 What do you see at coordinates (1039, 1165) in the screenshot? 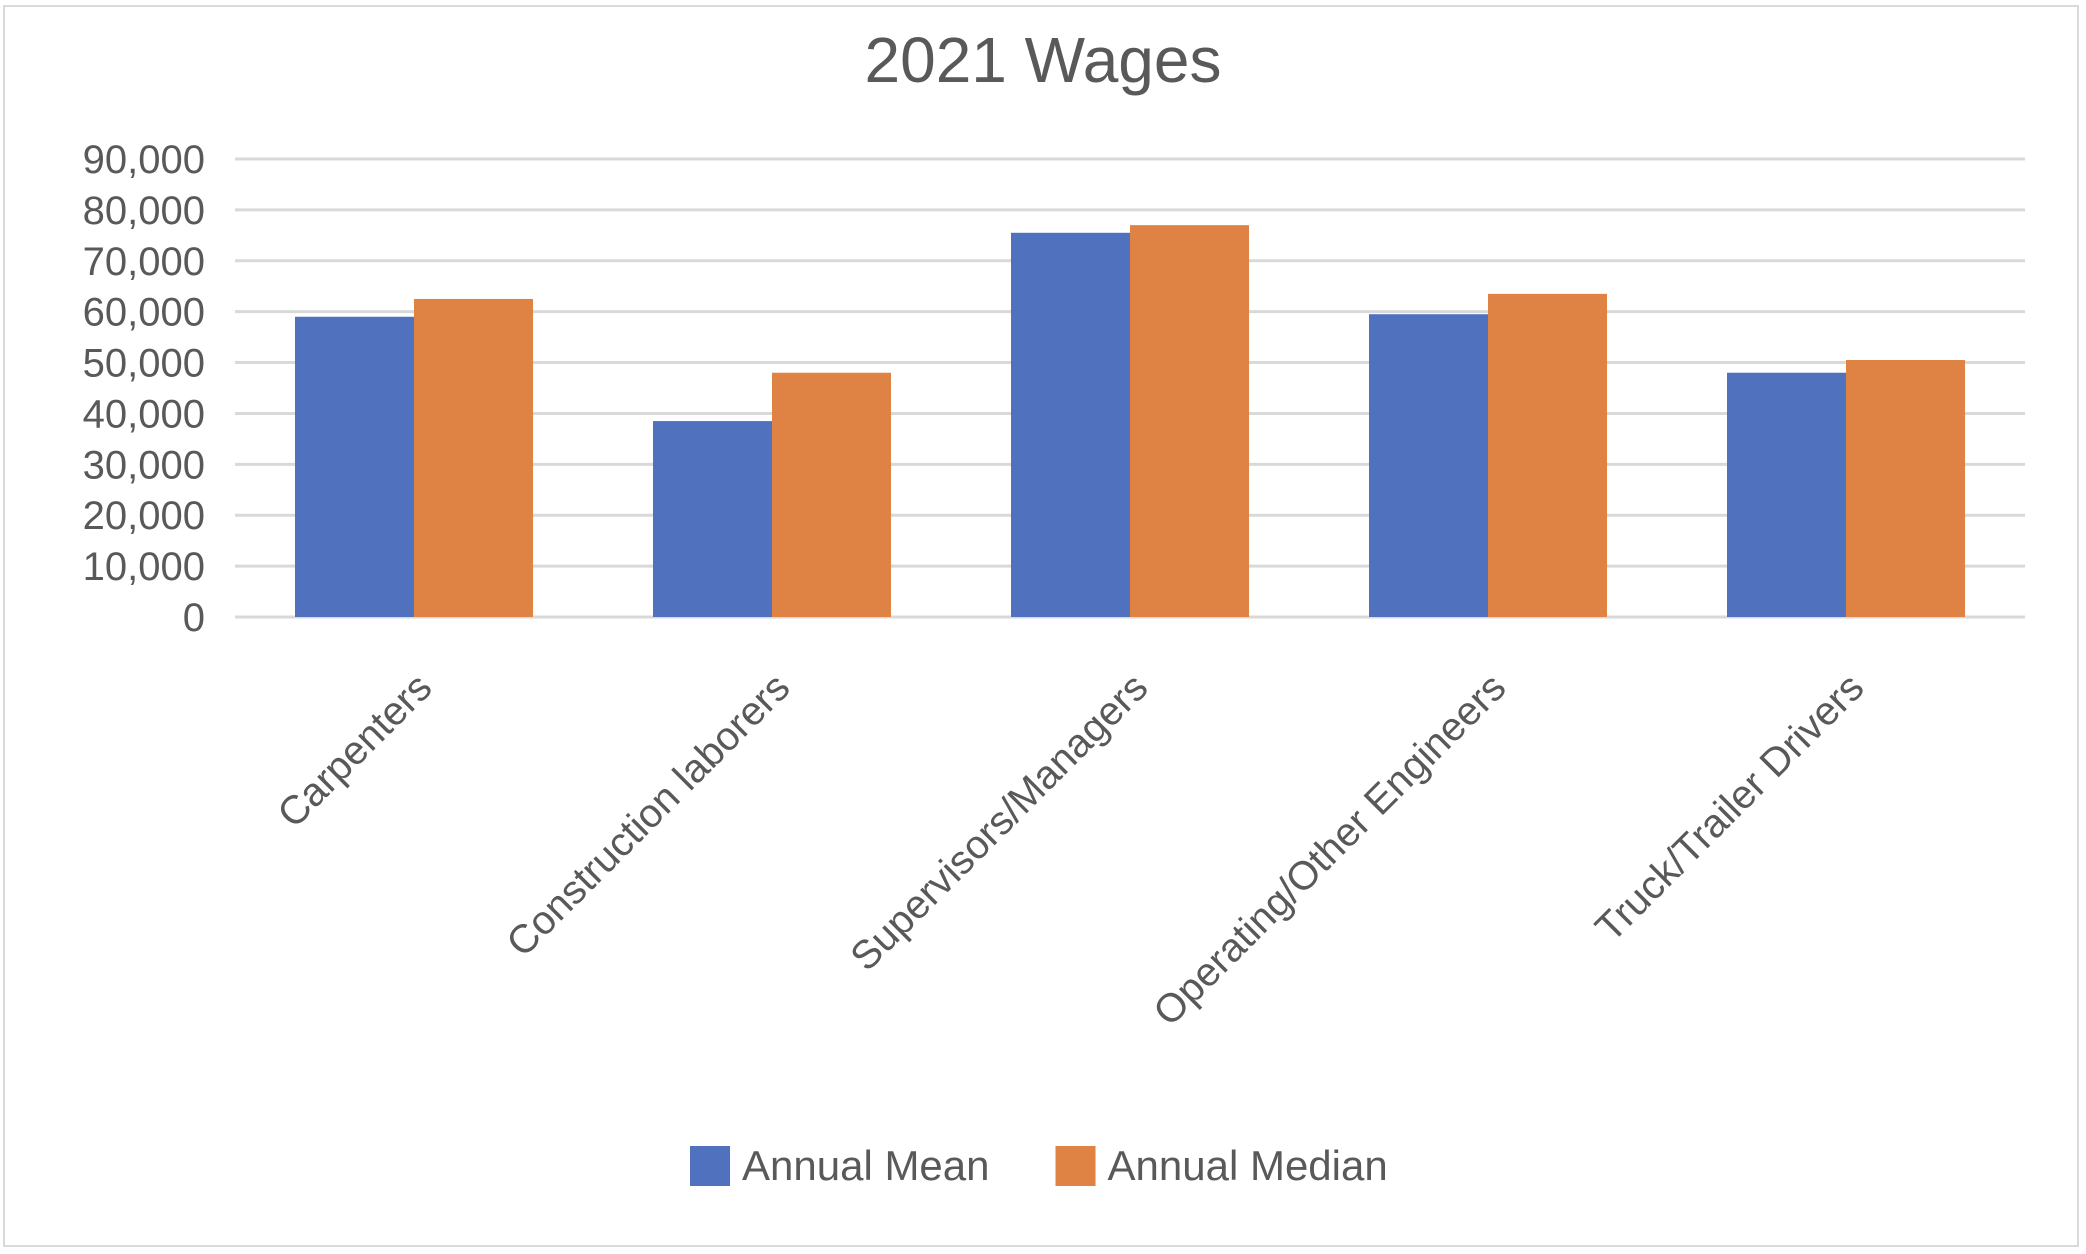
I see `legend: Annual Mean Annual Median` at bounding box center [1039, 1165].